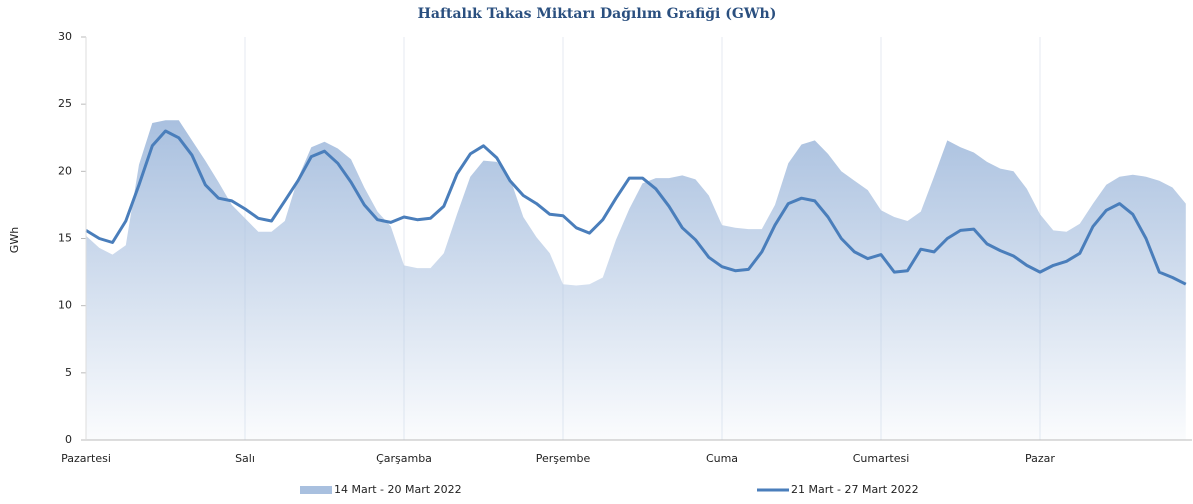 Image resolution: width=1193 pixels, height=504 pixels. I want to click on y-tick-label: 20, so click(65, 170).